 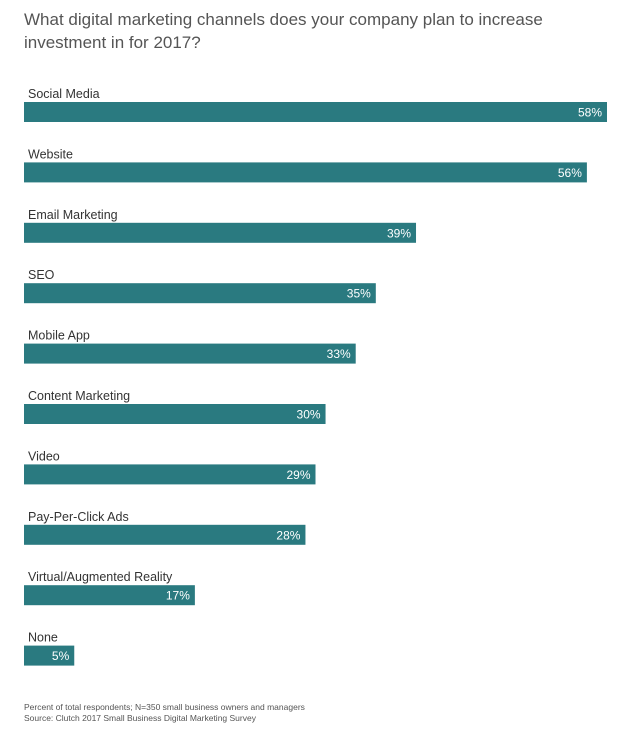 I want to click on value-label: 58%, so click(x=590, y=113).